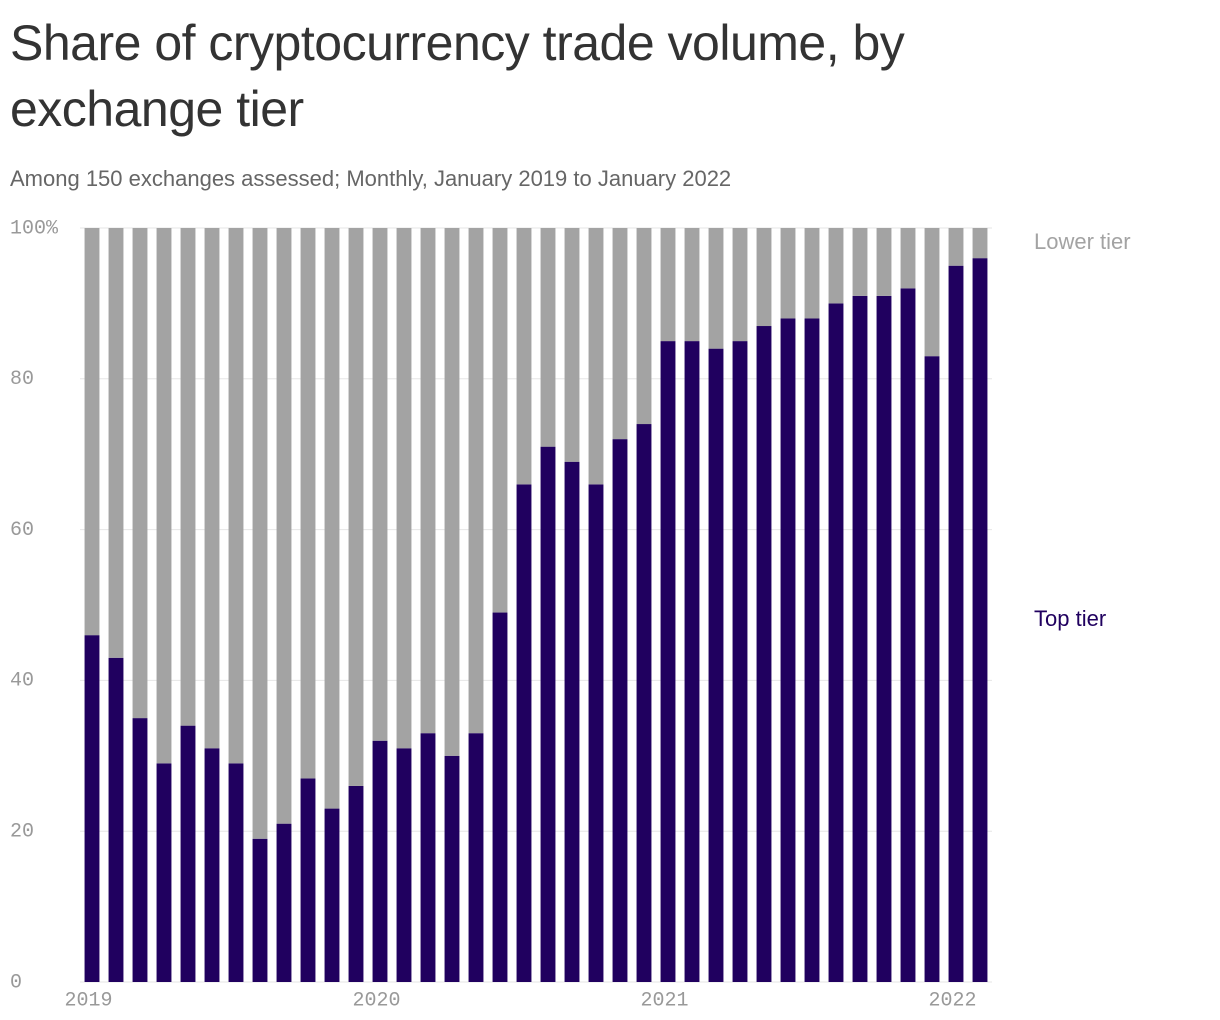 This screenshot has width=1220, height=1020. What do you see at coordinates (16, 982) in the screenshot?
I see `y-tick-label: 0` at bounding box center [16, 982].